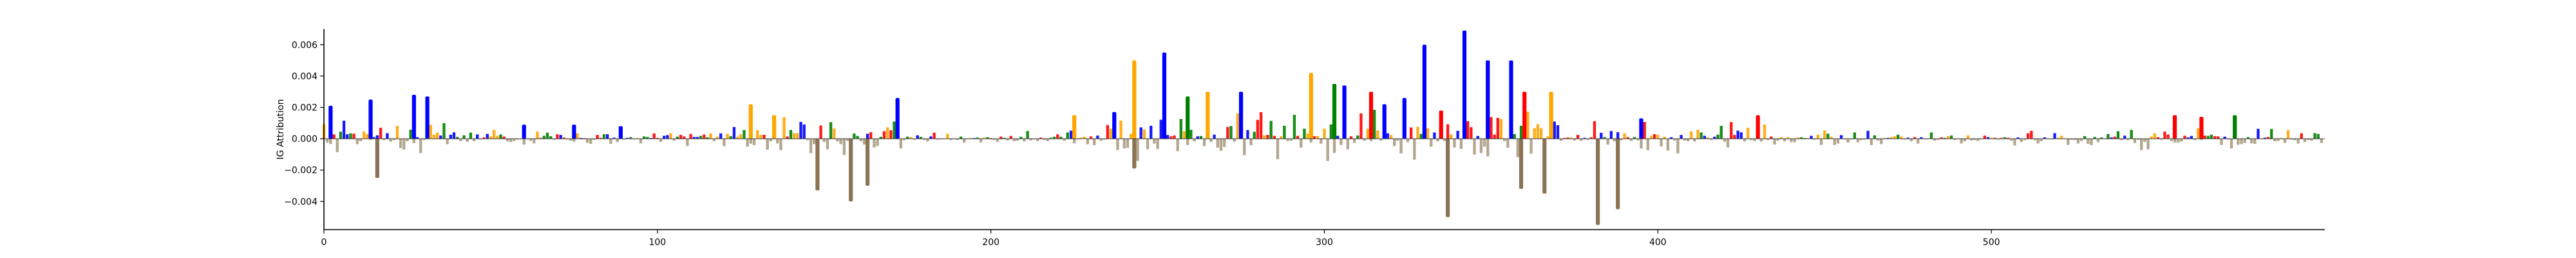  I want to click on y-axis-label: IG Attribution, so click(281, 130).